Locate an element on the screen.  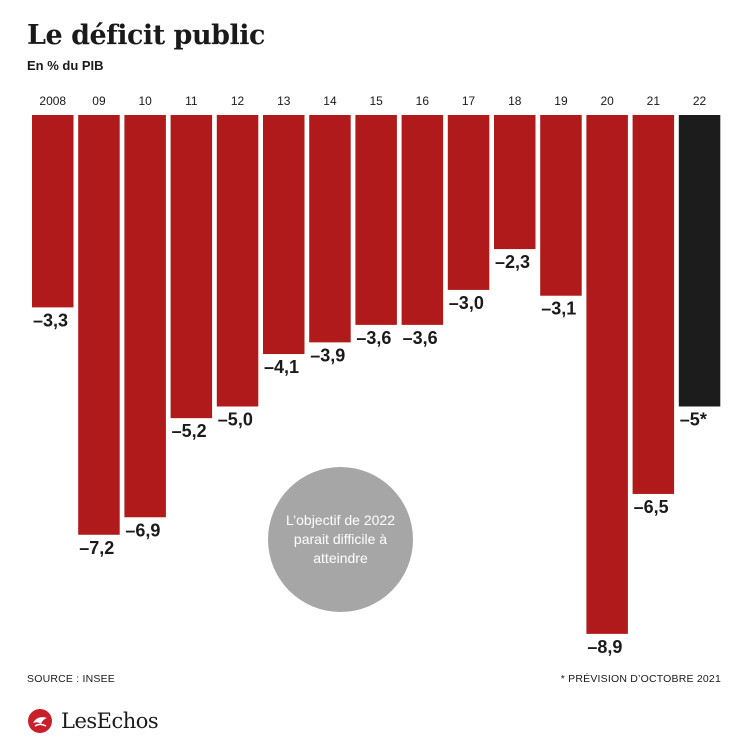
value-label: –6,5 is located at coordinates (651, 507).